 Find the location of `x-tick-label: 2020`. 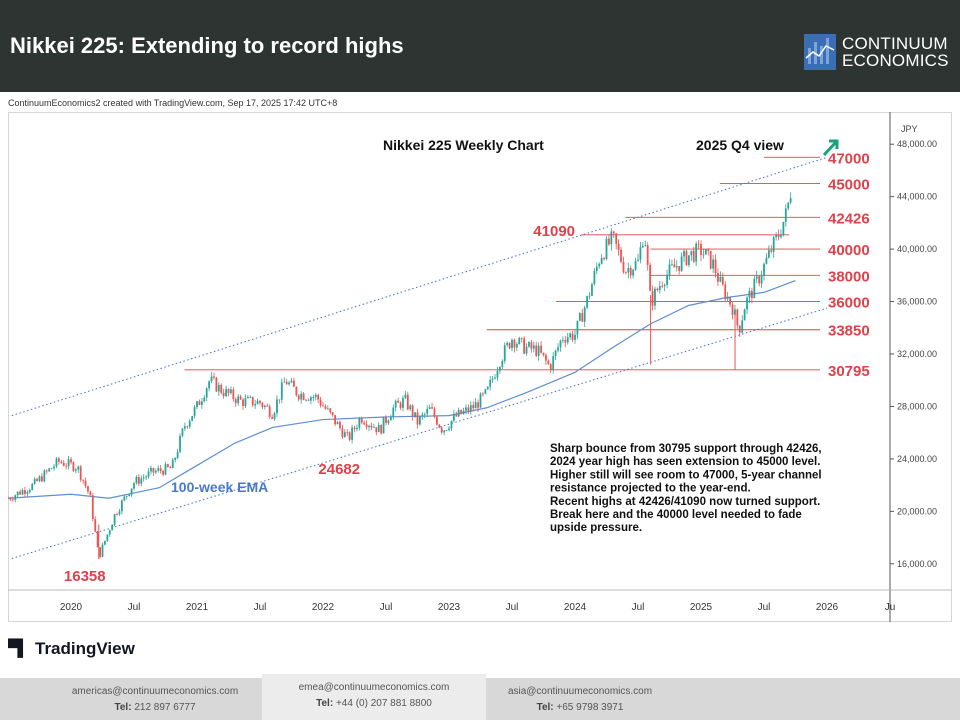

x-tick-label: 2020 is located at coordinates (71, 607).